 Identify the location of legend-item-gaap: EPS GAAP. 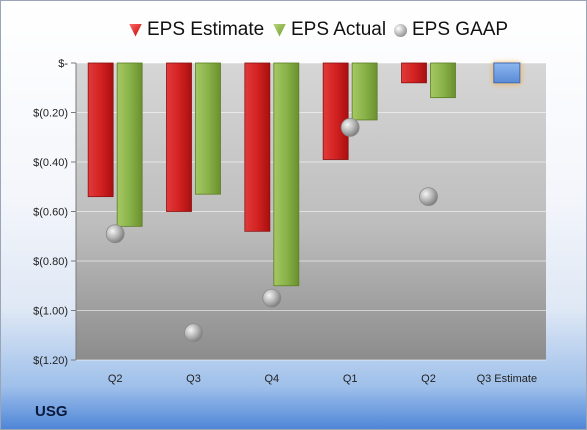
(451, 30).